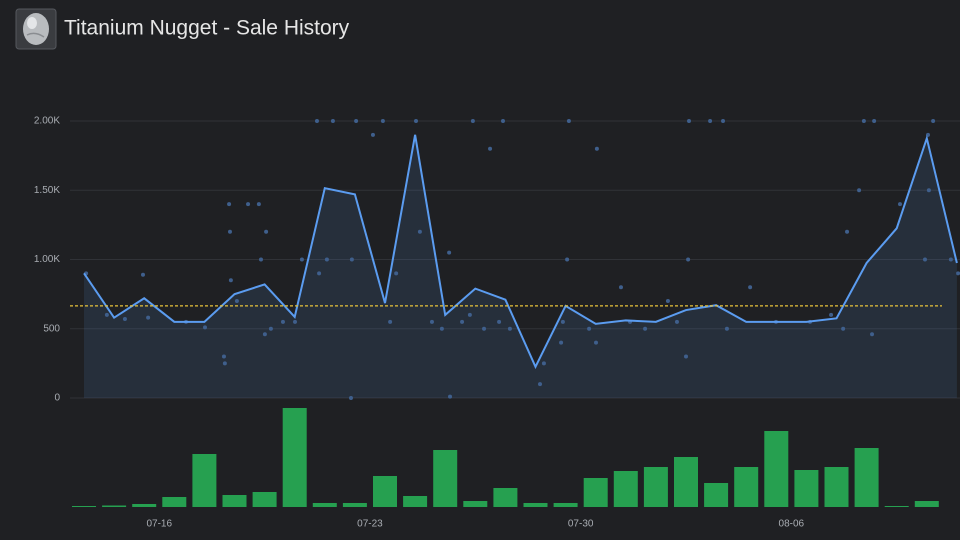  I want to click on chart-title: Titanium Nugget - Sale History, so click(207, 28).